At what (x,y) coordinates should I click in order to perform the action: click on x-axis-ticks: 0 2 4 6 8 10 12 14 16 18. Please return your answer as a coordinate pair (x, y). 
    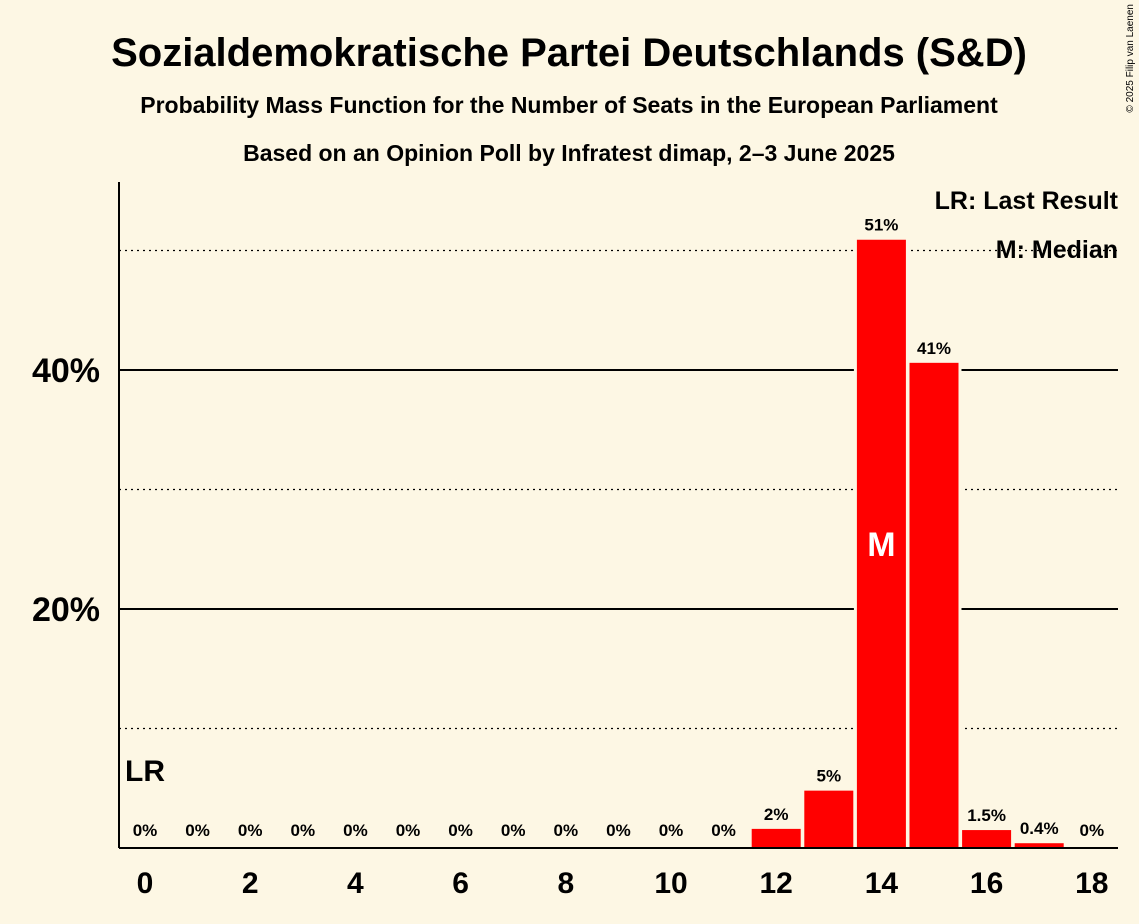
    Looking at the image, I should click on (623, 883).